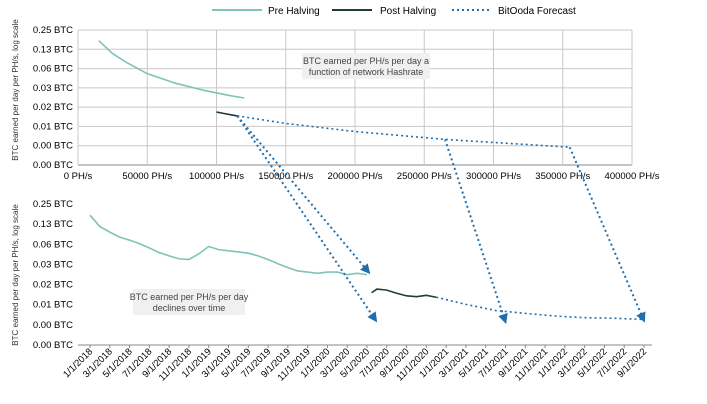 The width and height of the screenshot is (707, 404). What do you see at coordinates (493, 176) in the screenshot?
I see `top-x-tick-label: 300000 PH/s` at bounding box center [493, 176].